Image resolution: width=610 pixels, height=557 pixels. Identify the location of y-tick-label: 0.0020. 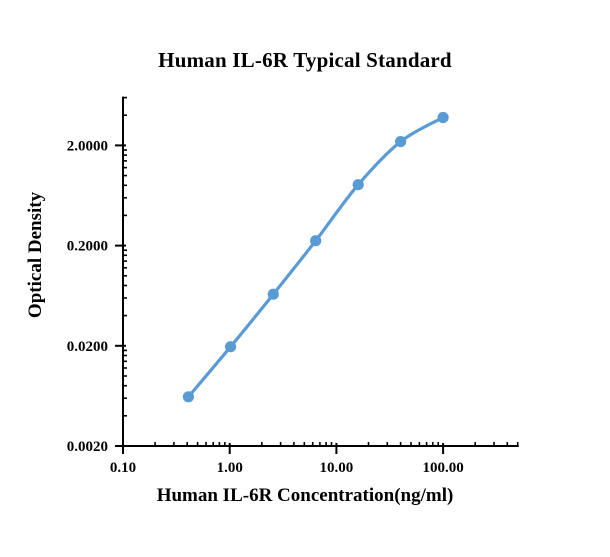
(87, 447).